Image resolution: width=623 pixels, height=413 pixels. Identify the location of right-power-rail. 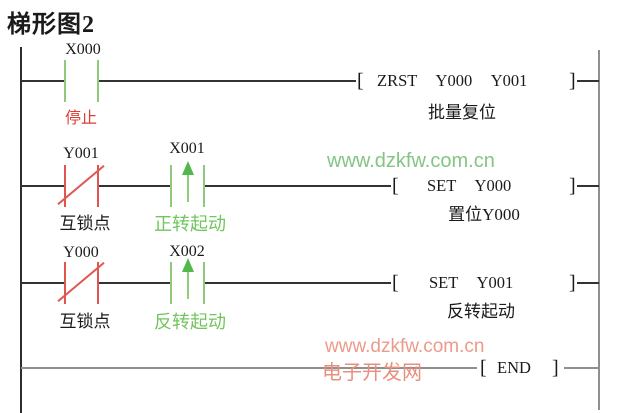
(599, 230).